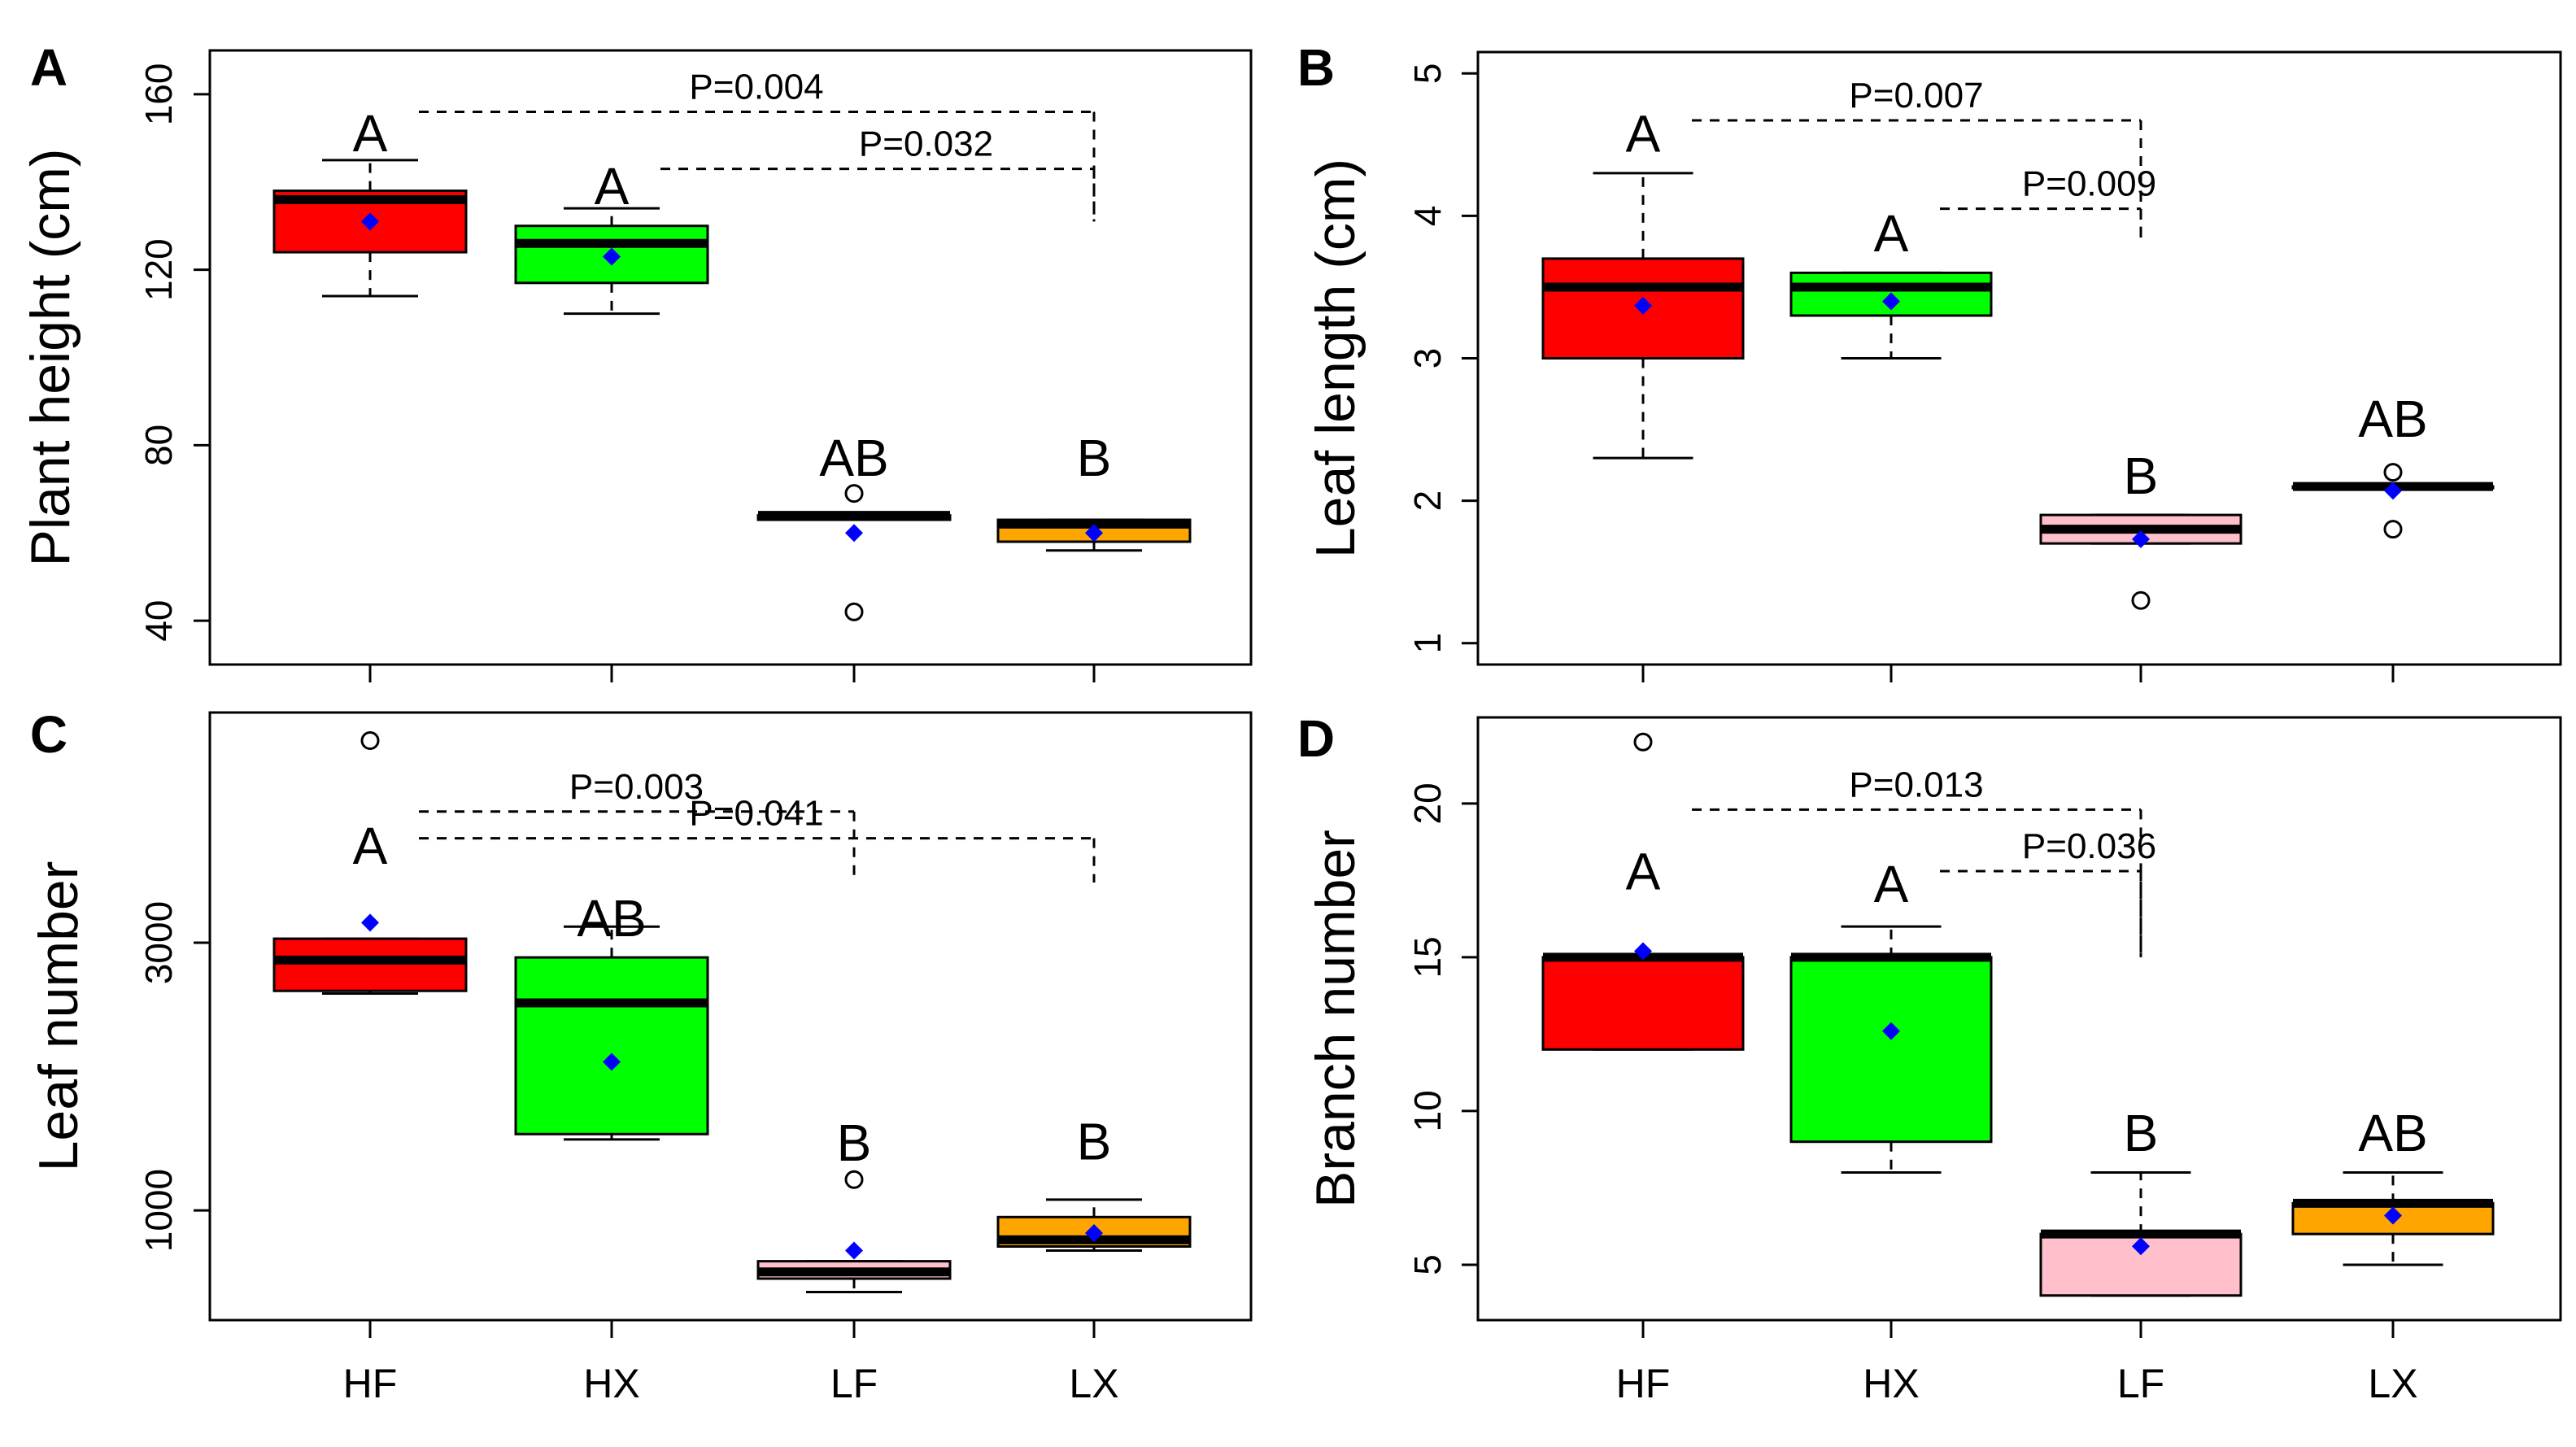 Image resolution: width=2576 pixels, height=1447 pixels. I want to click on panel-c-box-lf, so click(854, 1231).